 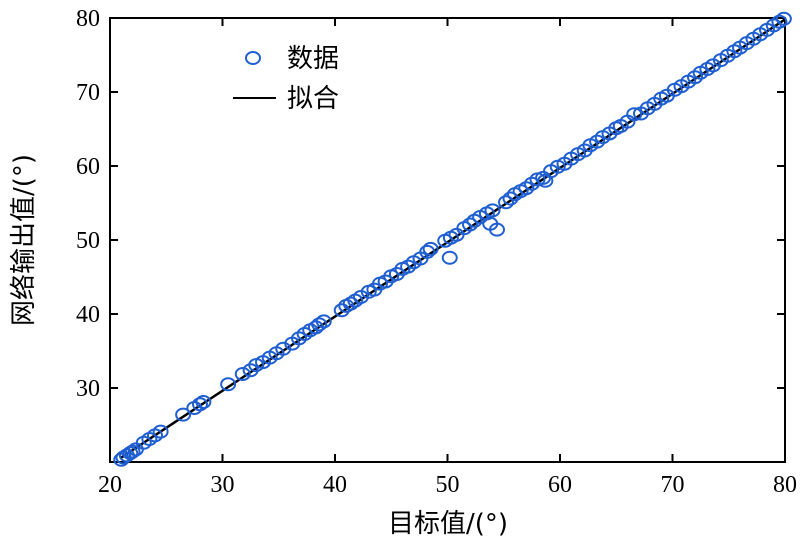 What do you see at coordinates (286, 79) in the screenshot?
I see `legend: 数据 拟合` at bounding box center [286, 79].